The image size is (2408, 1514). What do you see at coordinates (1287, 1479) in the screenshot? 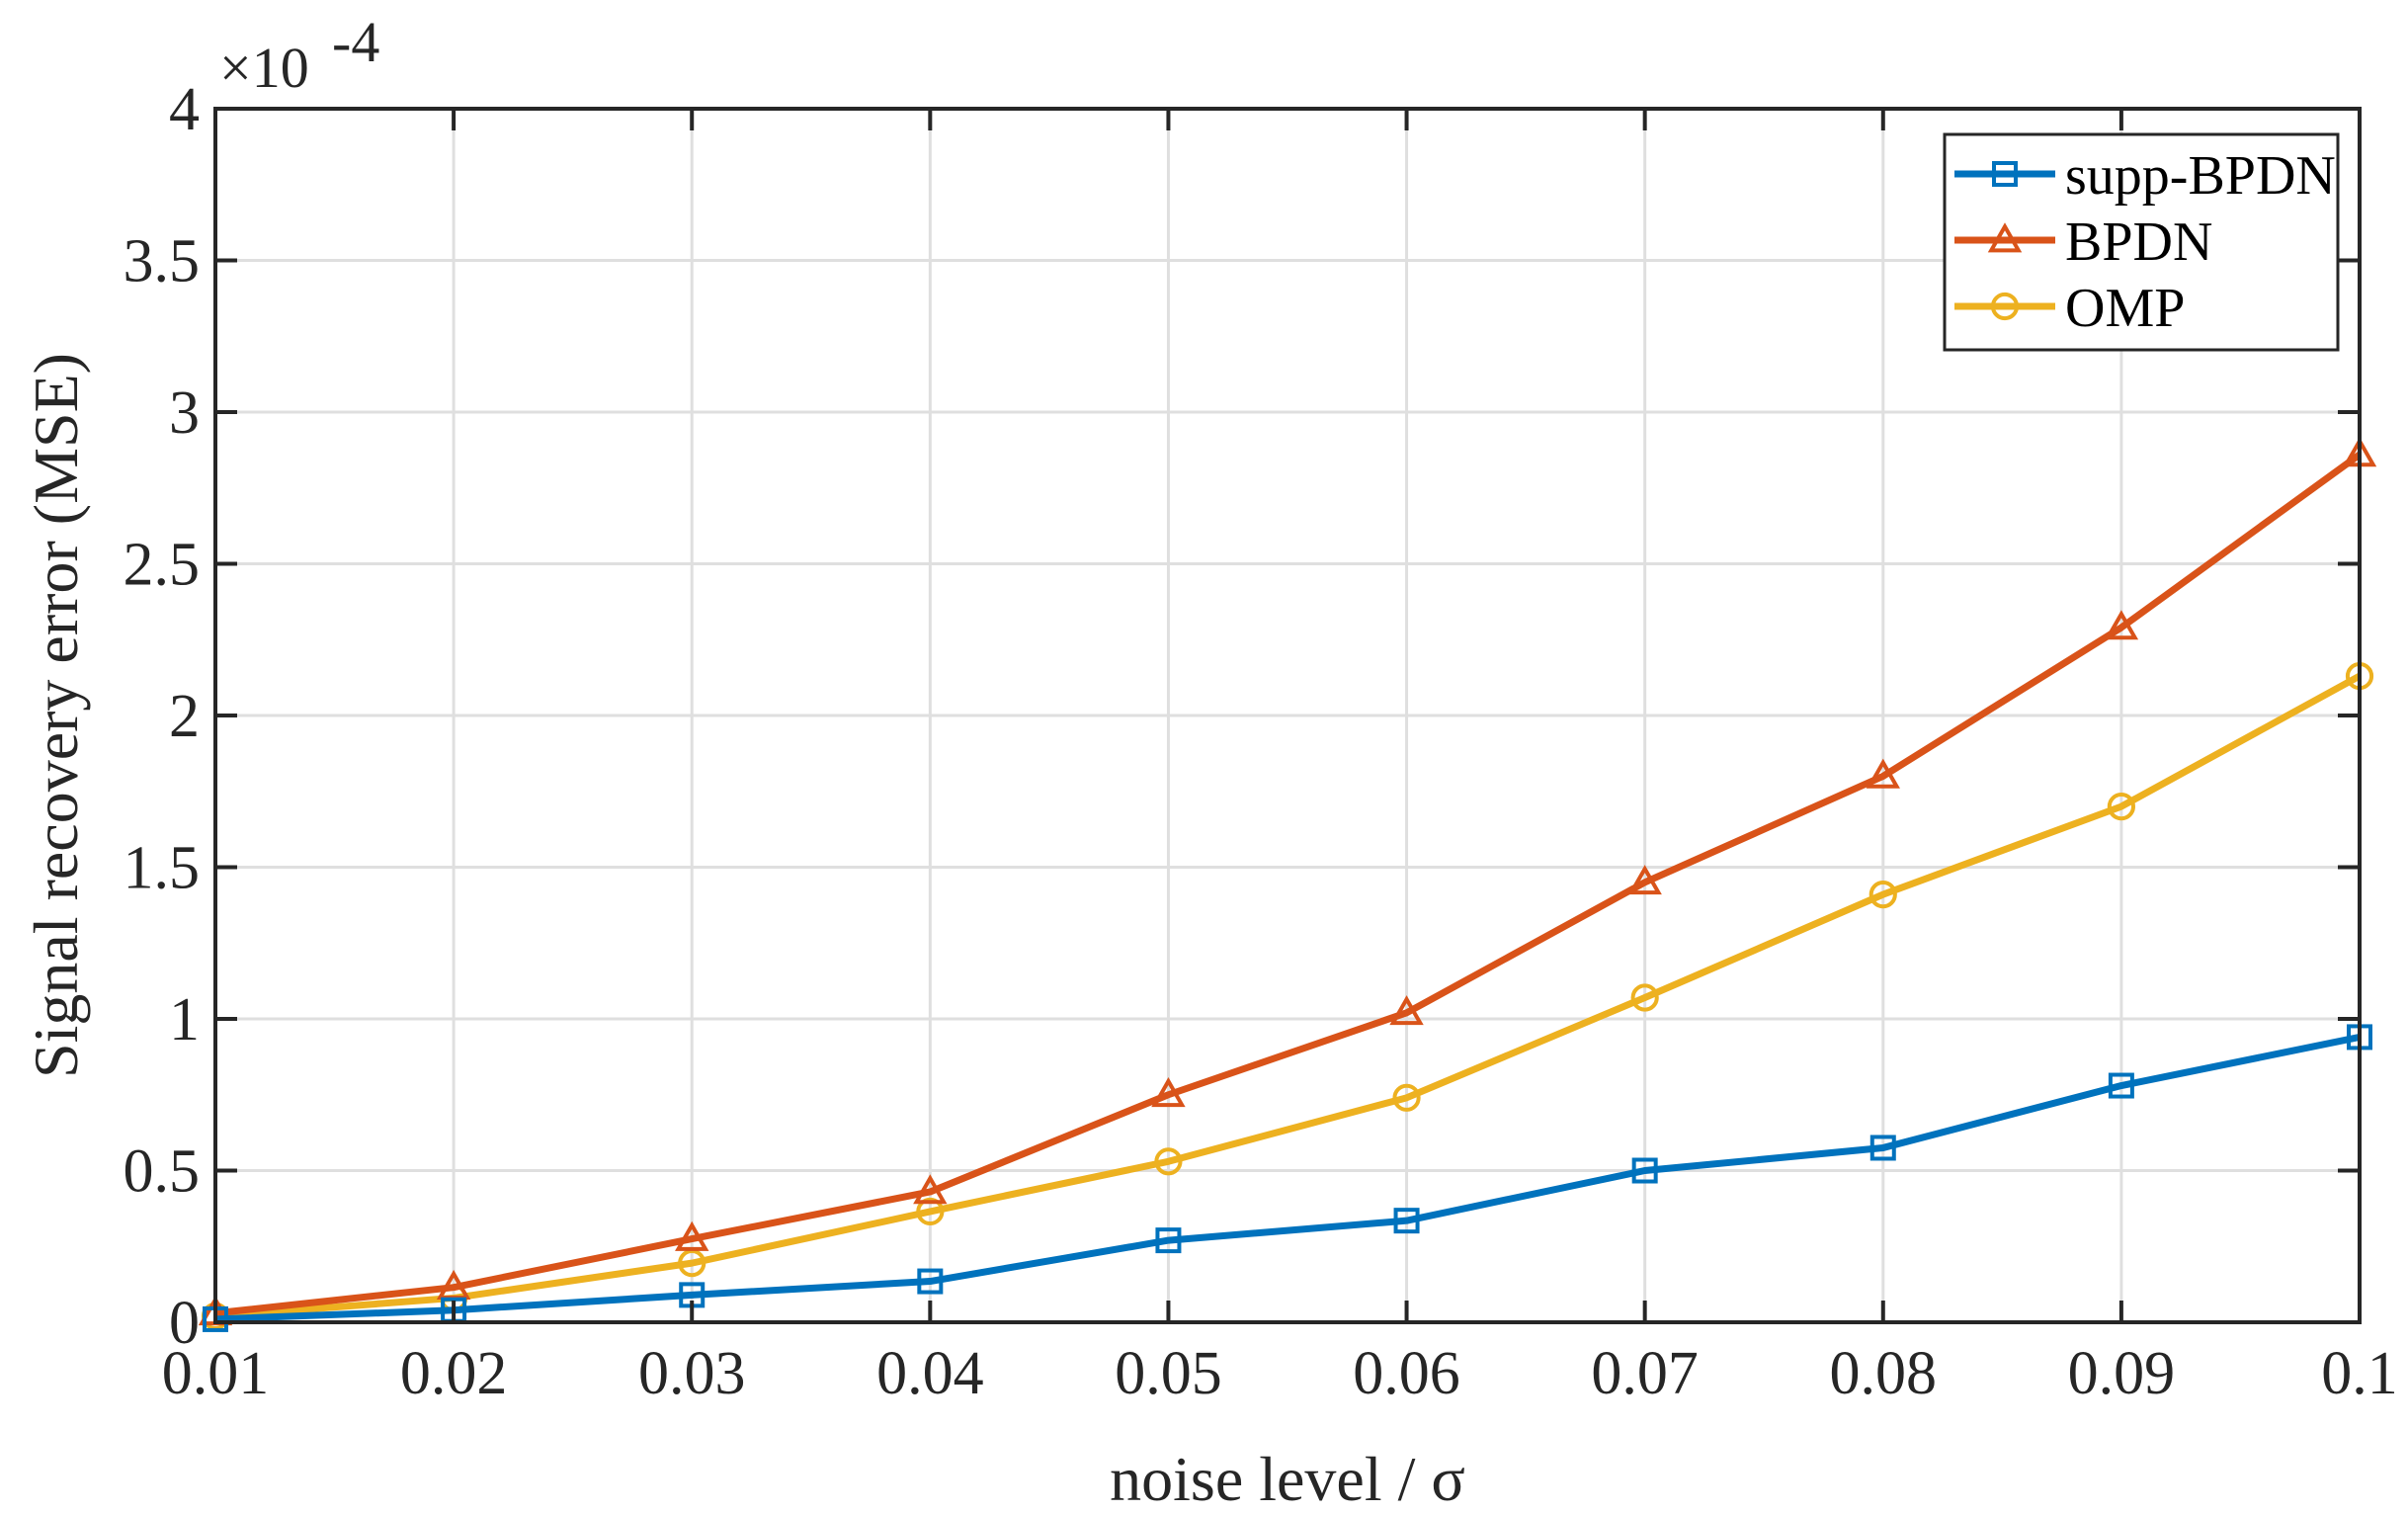
I see `x-axis-label: noise level / σ` at bounding box center [1287, 1479].